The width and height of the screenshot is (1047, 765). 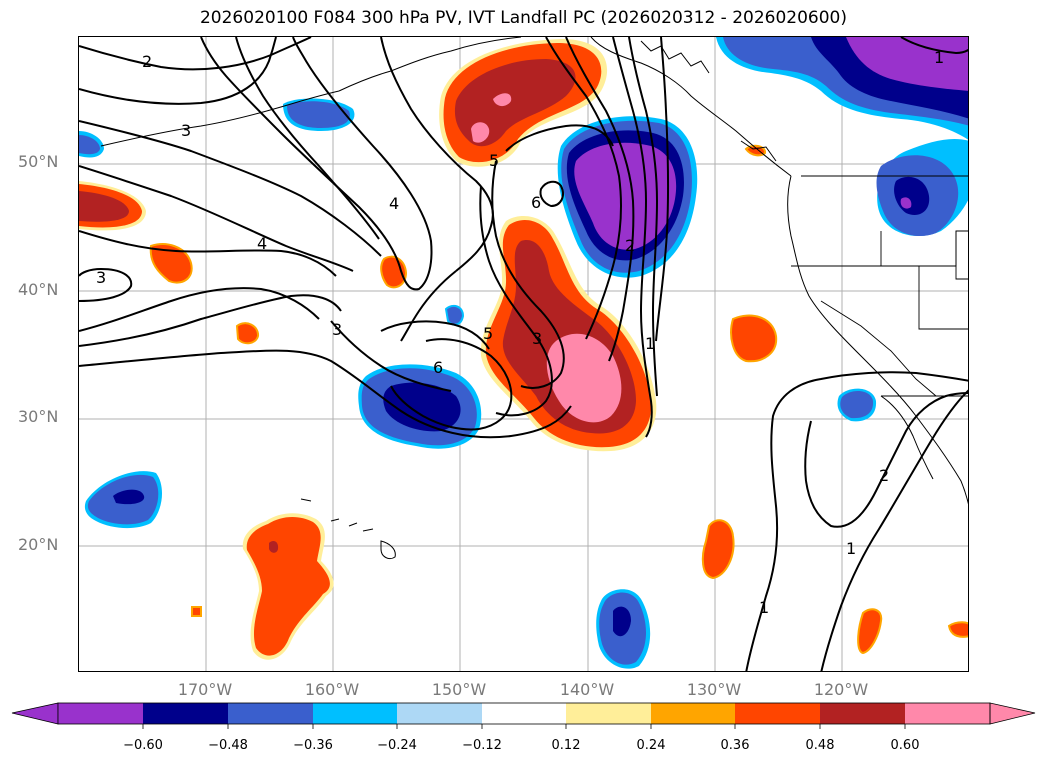 I want to click on lat-label-40n: 40°N, so click(x=38, y=289).